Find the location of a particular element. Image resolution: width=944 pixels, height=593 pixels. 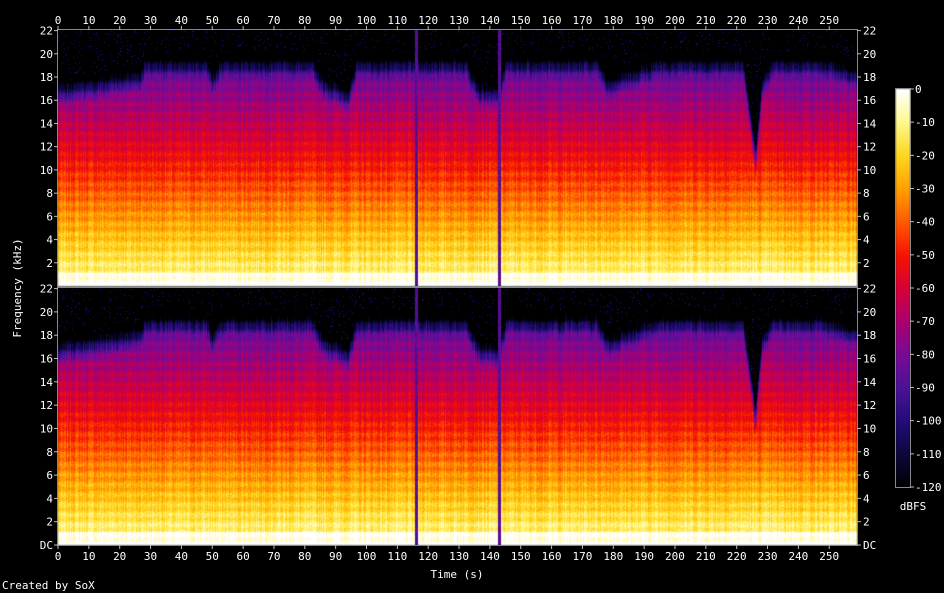

y-tick-label: DC is located at coordinates (46, 545).